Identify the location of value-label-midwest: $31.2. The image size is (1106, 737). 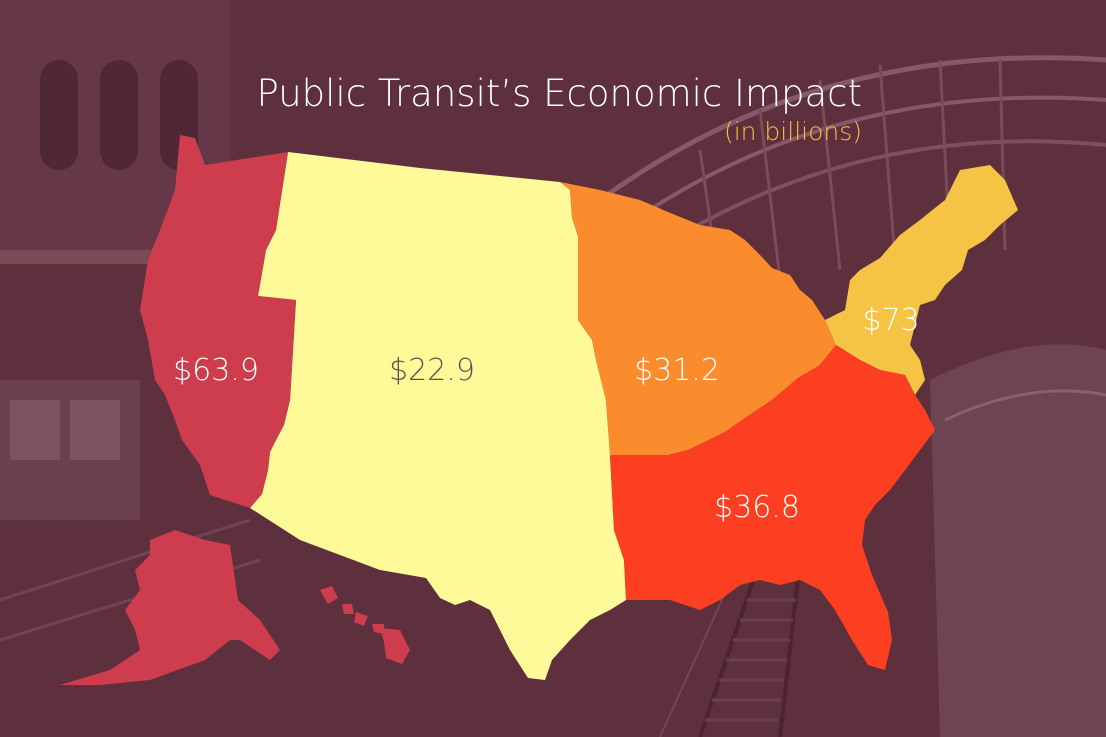
(677, 370).